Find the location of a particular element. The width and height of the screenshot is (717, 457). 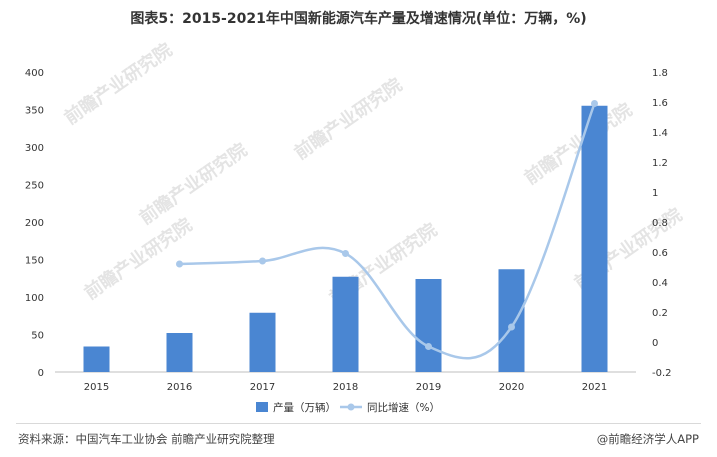

x-tick-label: 2021 is located at coordinates (594, 387).